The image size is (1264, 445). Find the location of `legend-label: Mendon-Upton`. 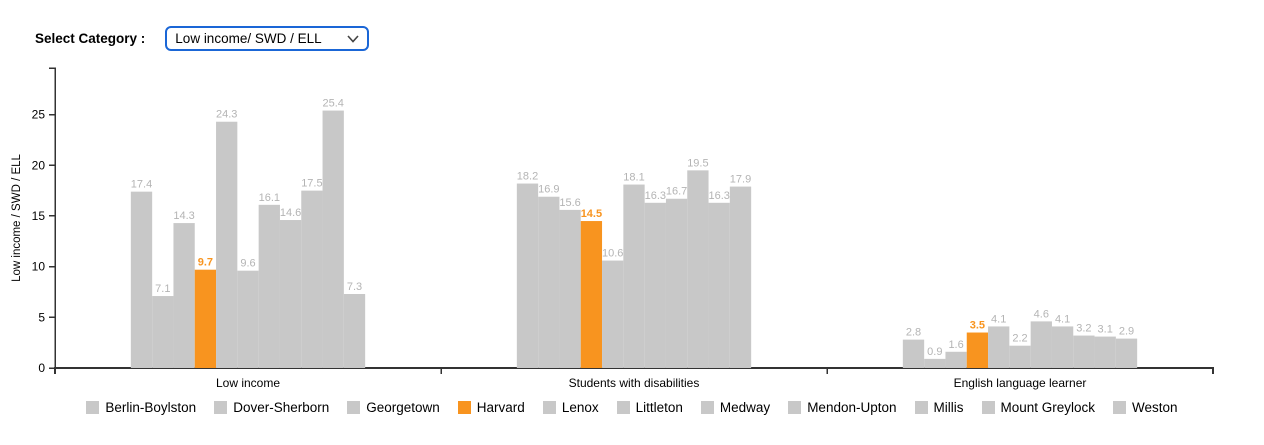

legend-label: Mendon-Upton is located at coordinates (852, 407).